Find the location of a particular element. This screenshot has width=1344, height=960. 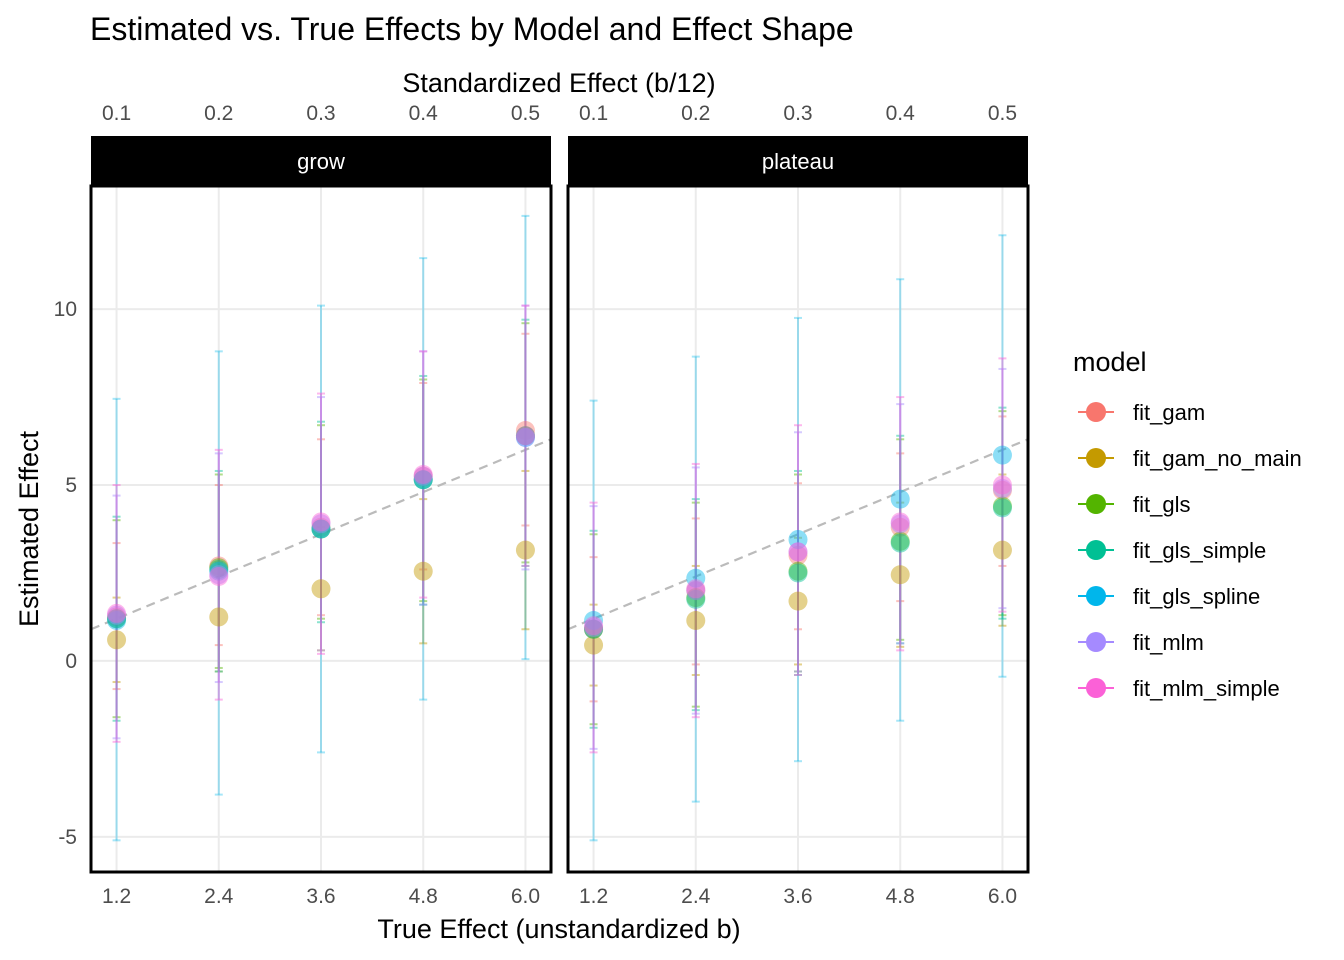

y-axis-title: Estimated Effect is located at coordinates (29, 528).